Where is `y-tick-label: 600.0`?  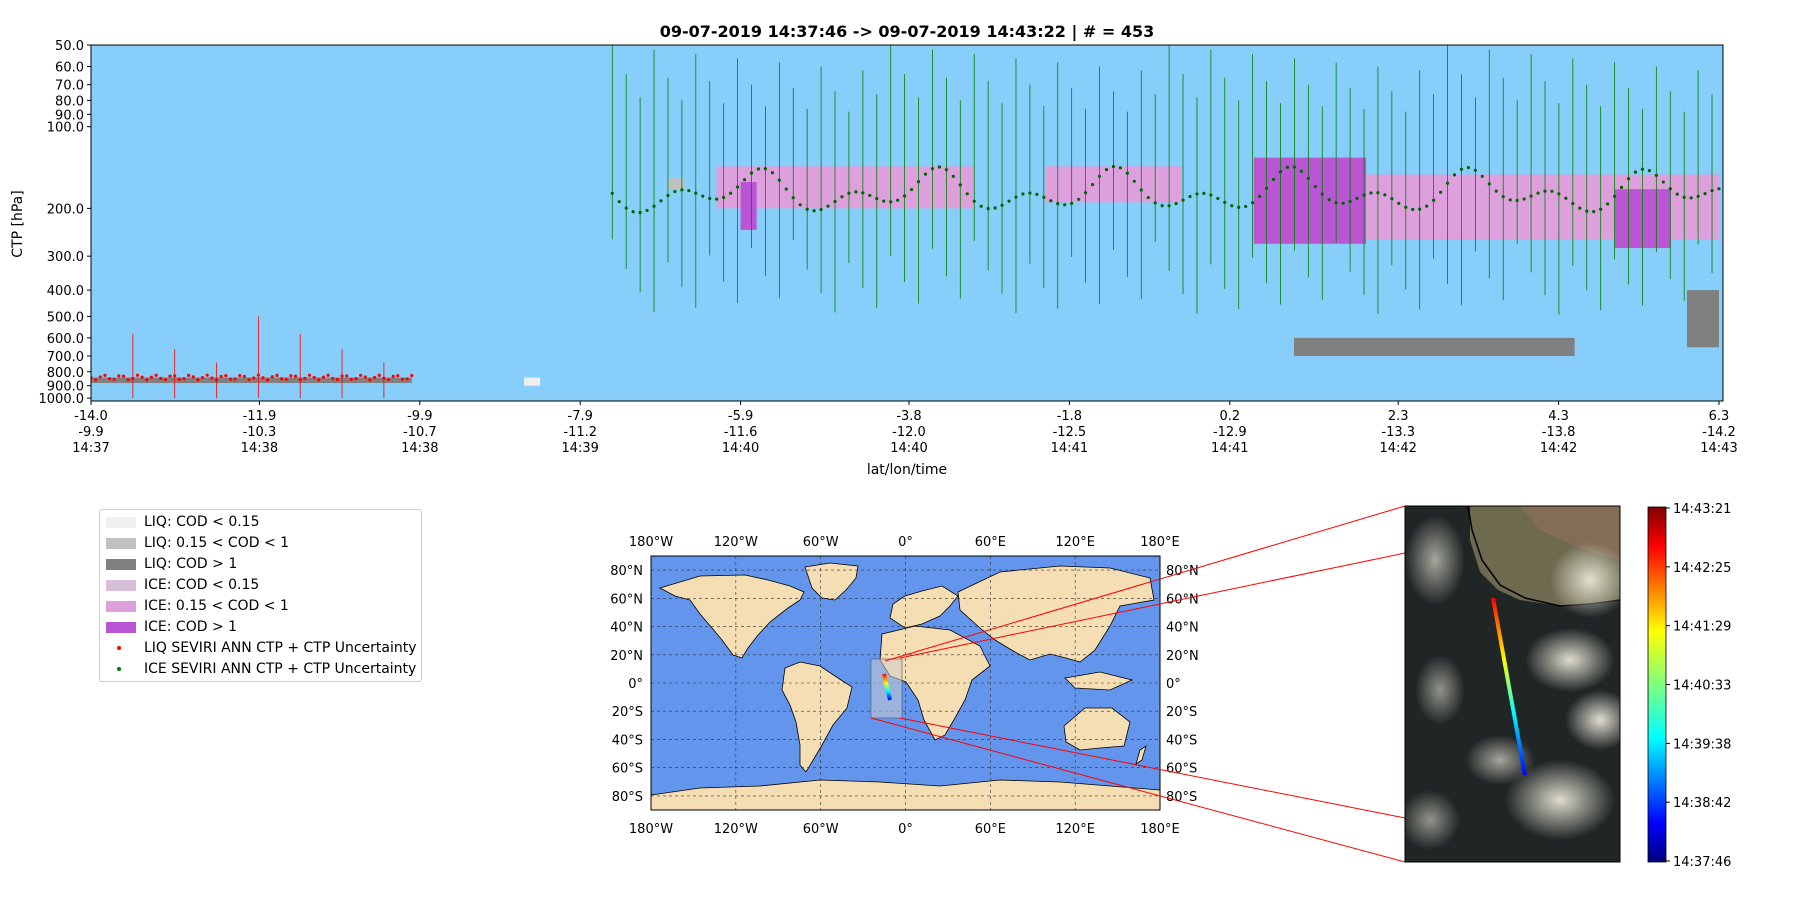 y-tick-label: 600.0 is located at coordinates (65, 339).